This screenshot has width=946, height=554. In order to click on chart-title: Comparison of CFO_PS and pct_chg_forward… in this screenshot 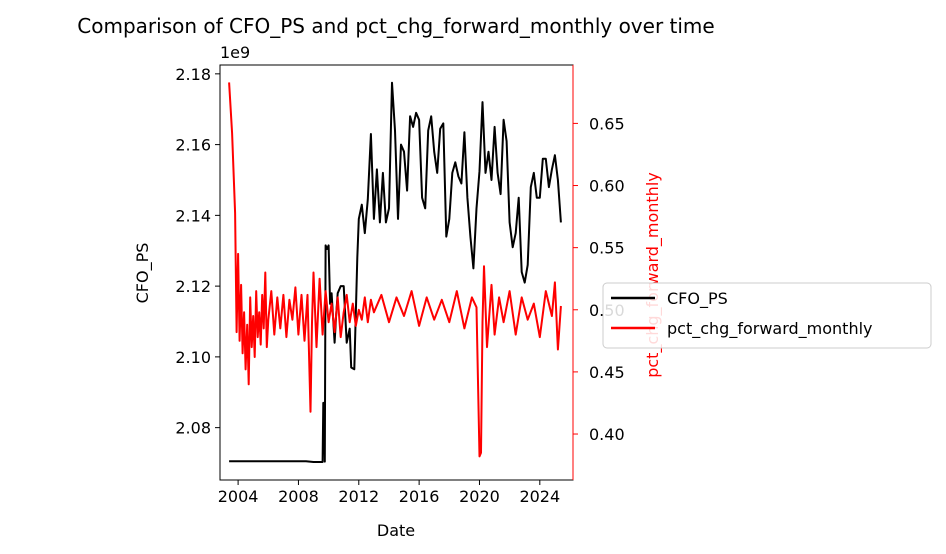, I will do `click(395, 26)`.